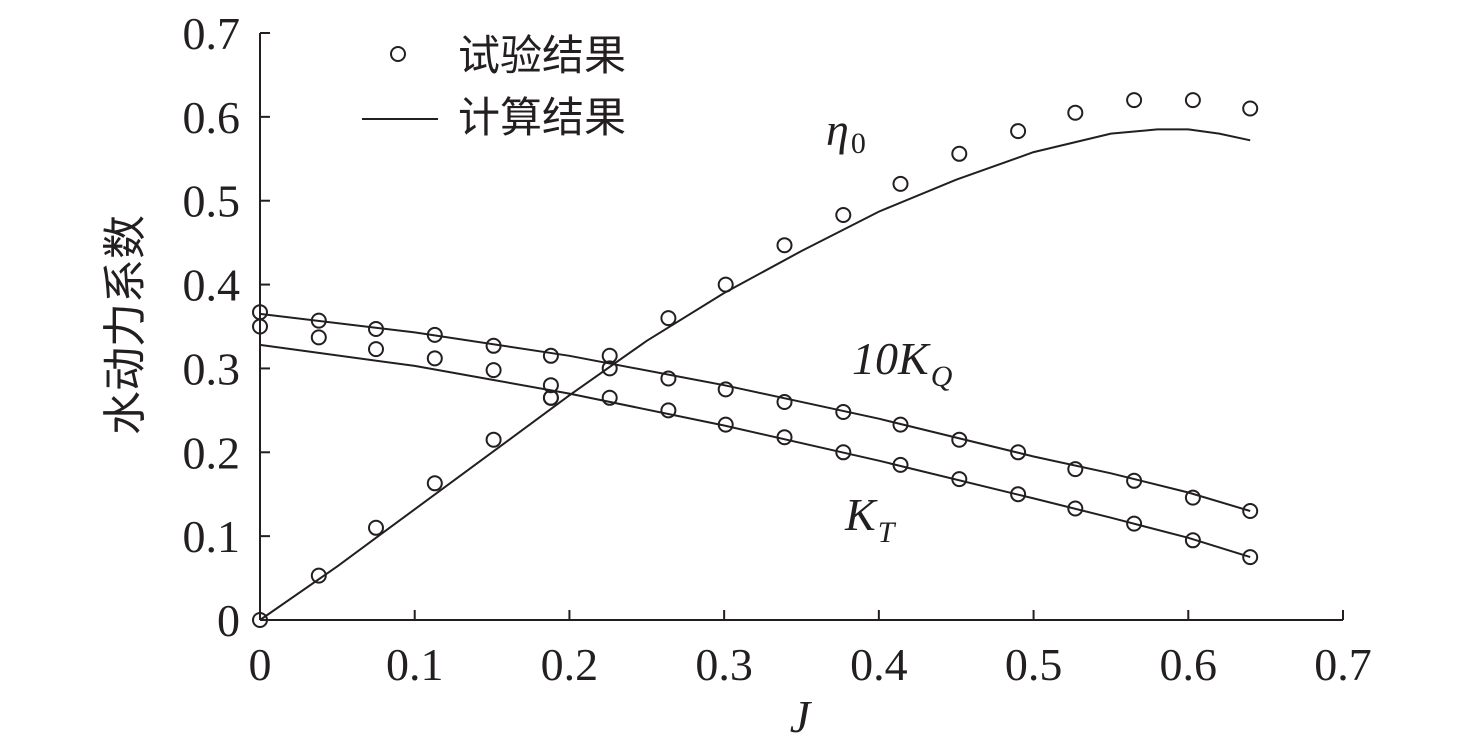 The height and width of the screenshot is (756, 1476). Describe the element at coordinates (1343, 664) in the screenshot. I see `x-tick-label: 0.7` at that location.